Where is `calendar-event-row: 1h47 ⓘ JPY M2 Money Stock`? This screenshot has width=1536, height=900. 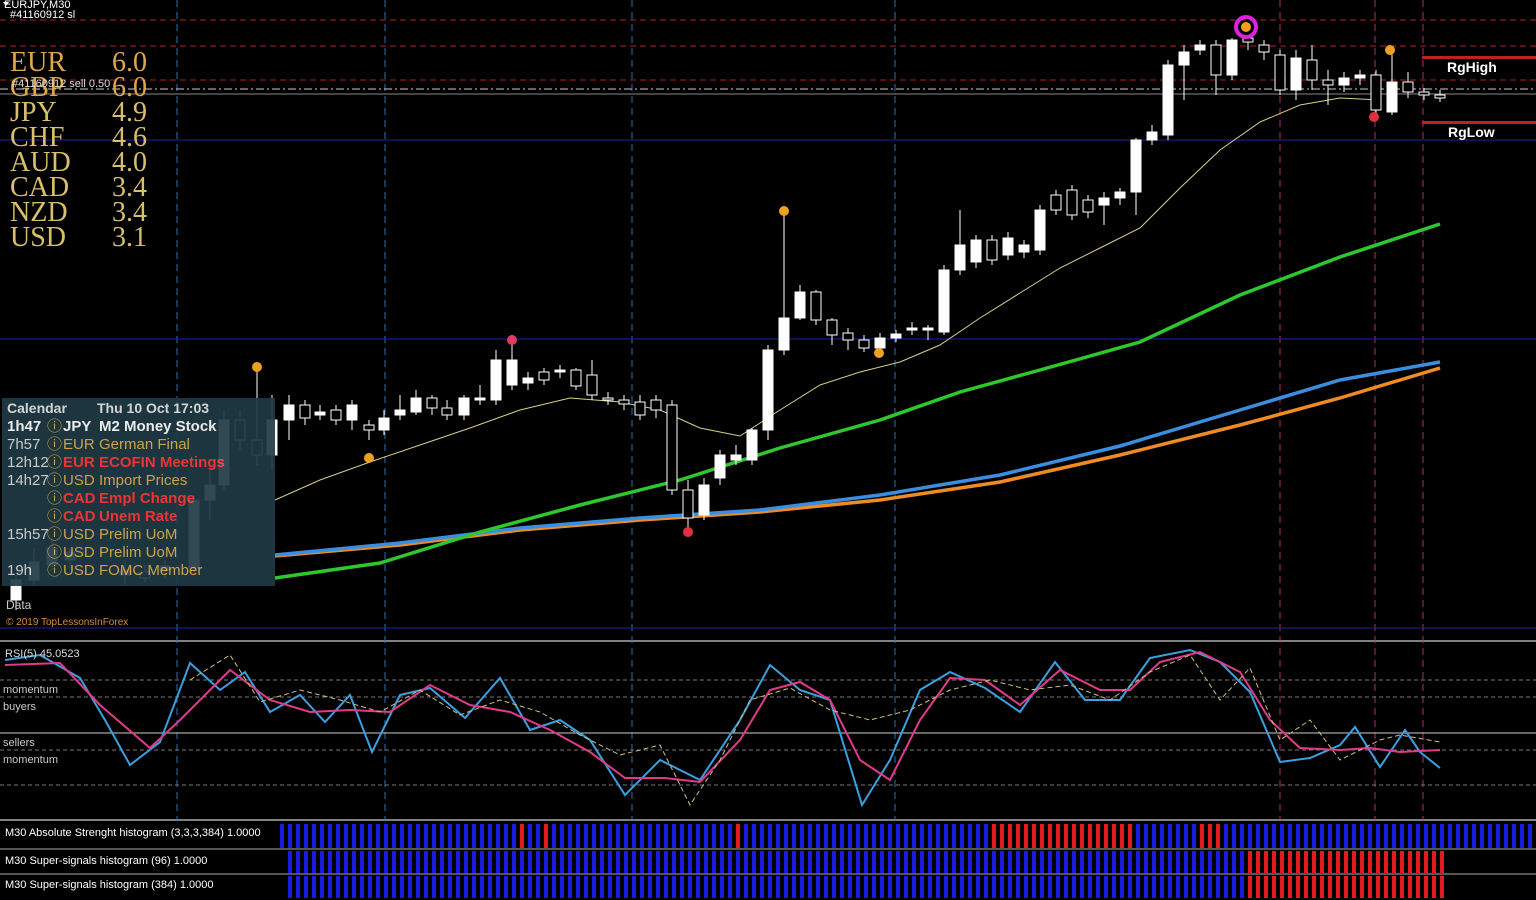
calendar-event-row: 1h47 ⓘ JPY M2 Money Stock is located at coordinates (138, 427).